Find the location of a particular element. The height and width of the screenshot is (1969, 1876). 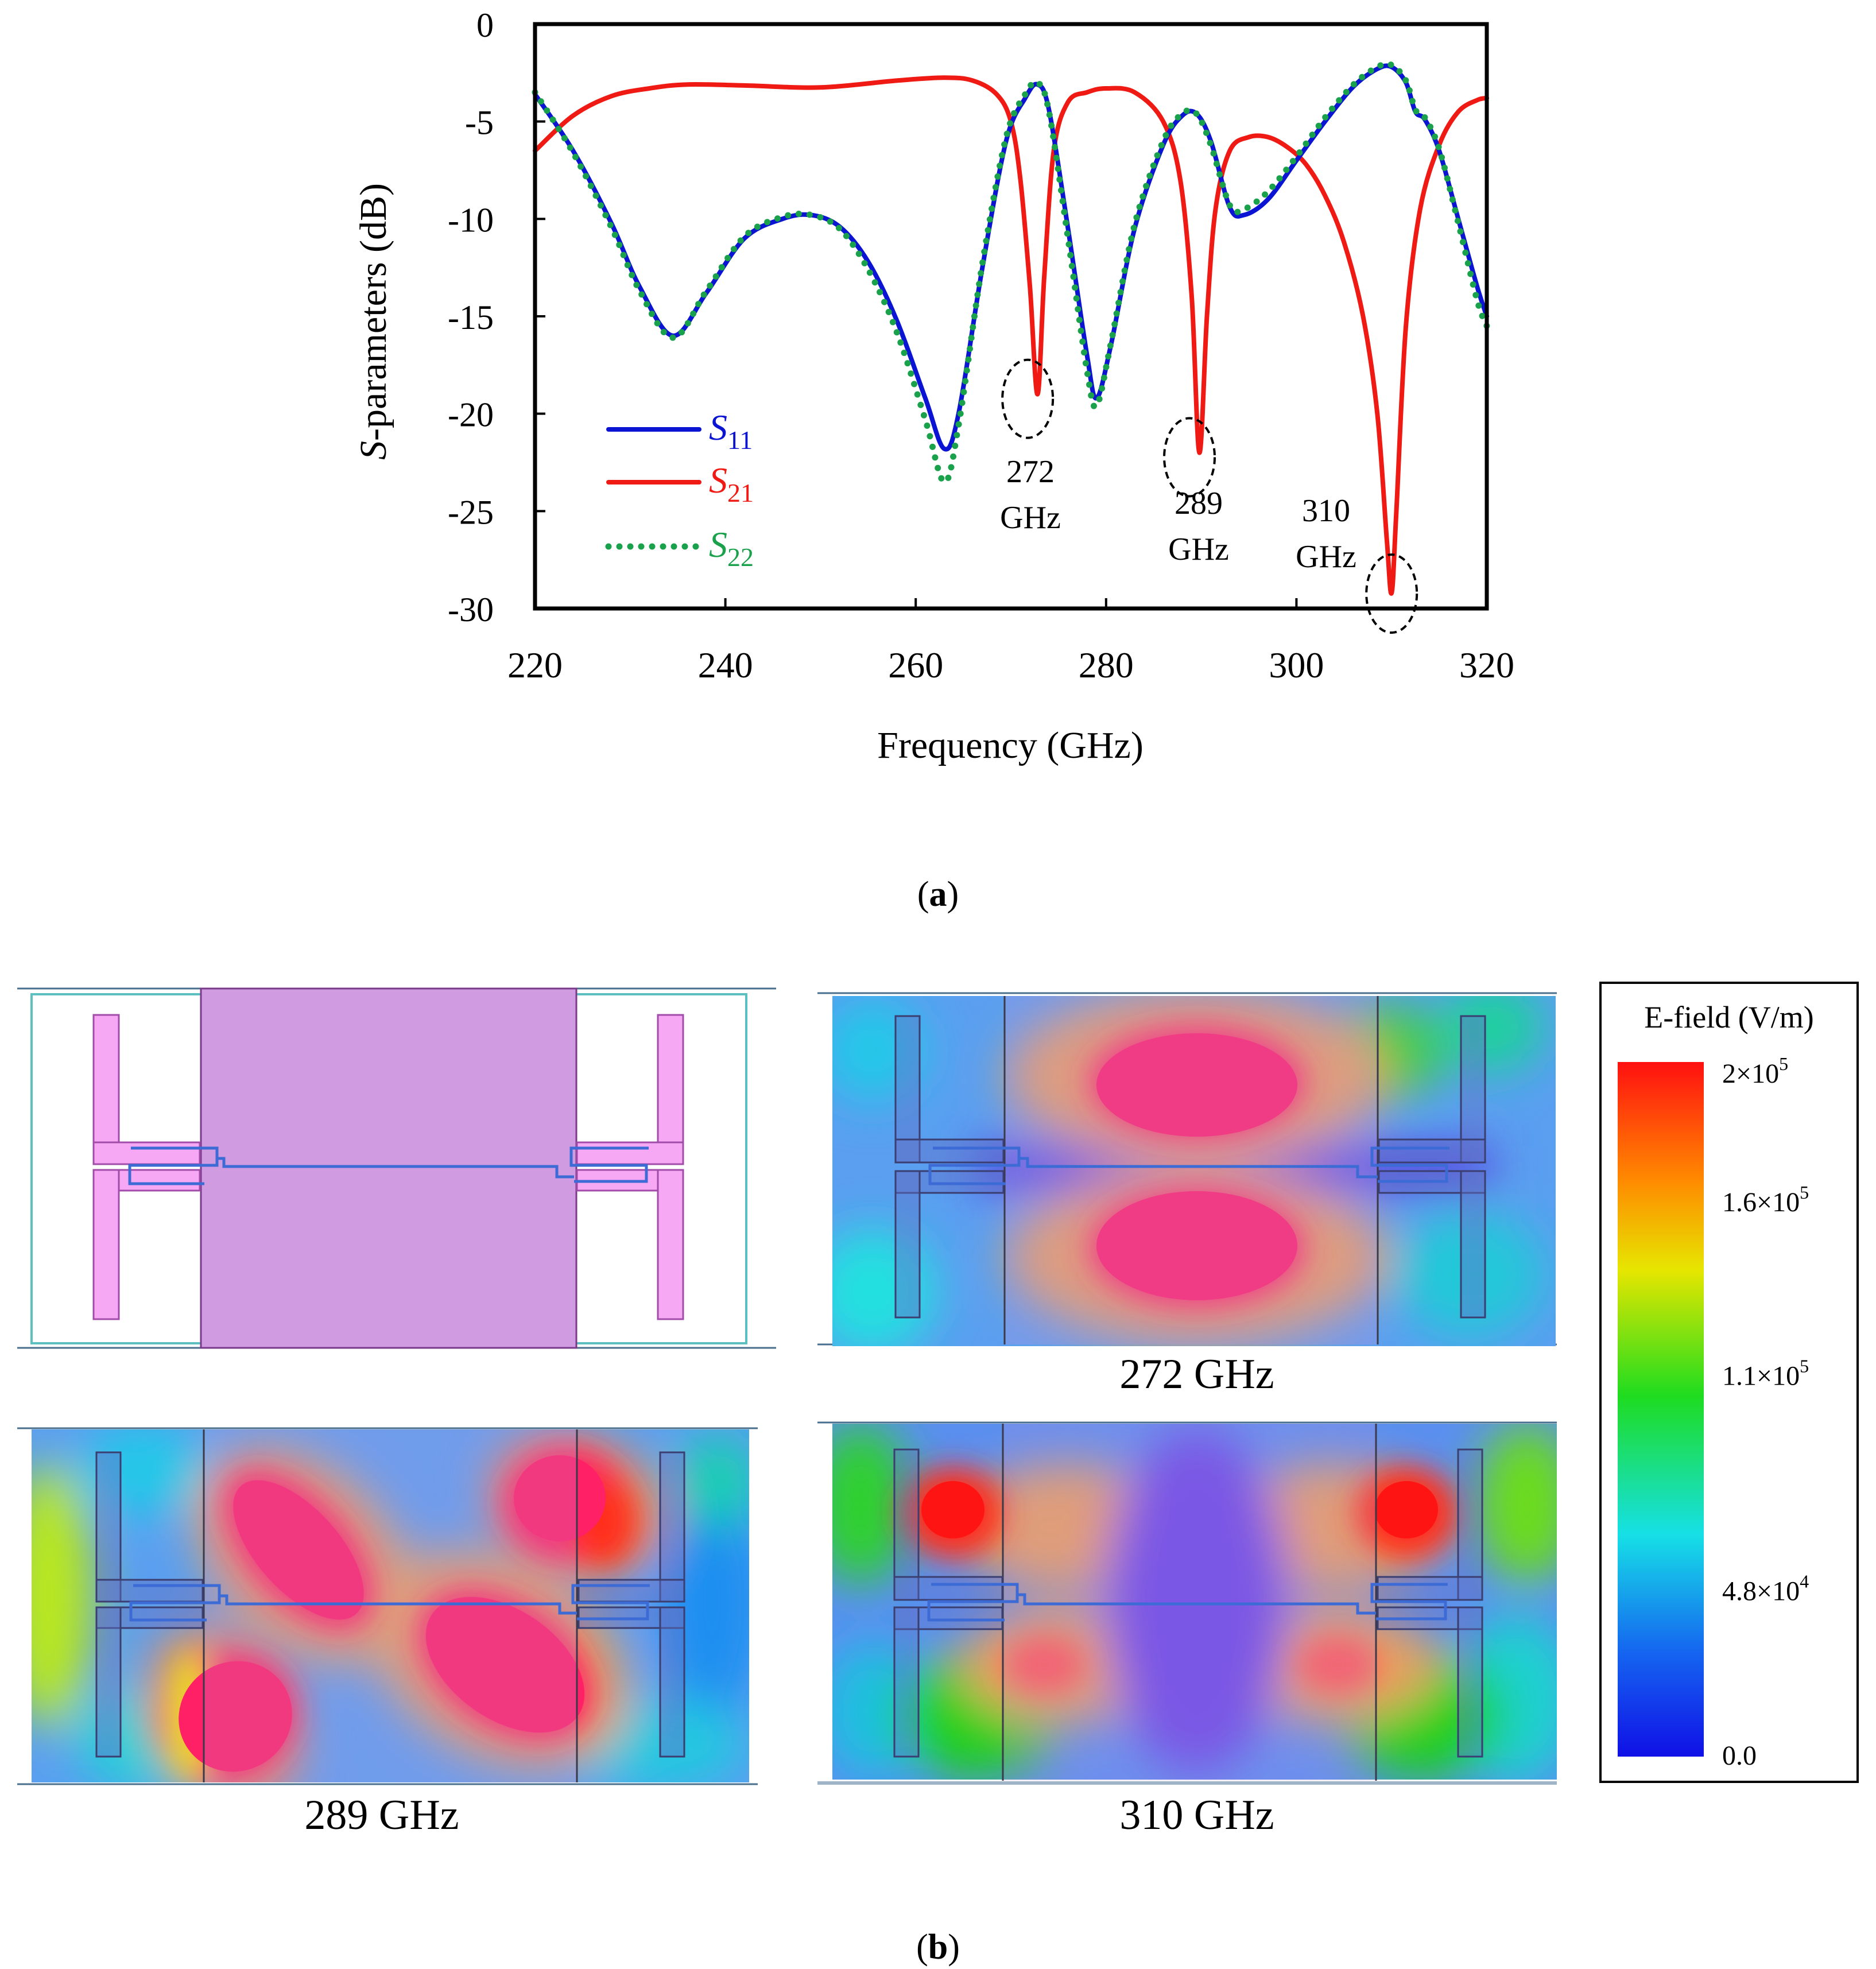

series-line-s21 is located at coordinates (1011, 335).